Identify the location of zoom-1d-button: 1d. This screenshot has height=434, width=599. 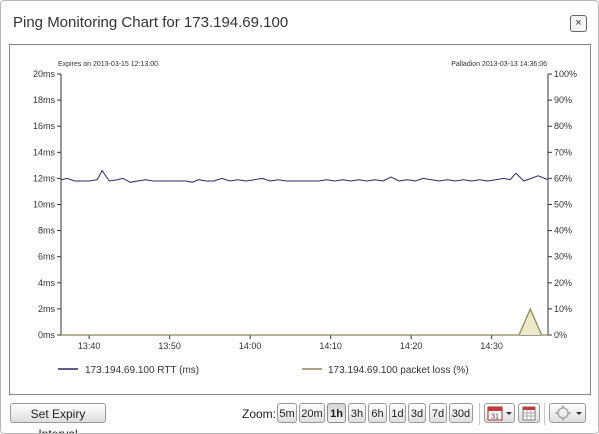
(397, 413).